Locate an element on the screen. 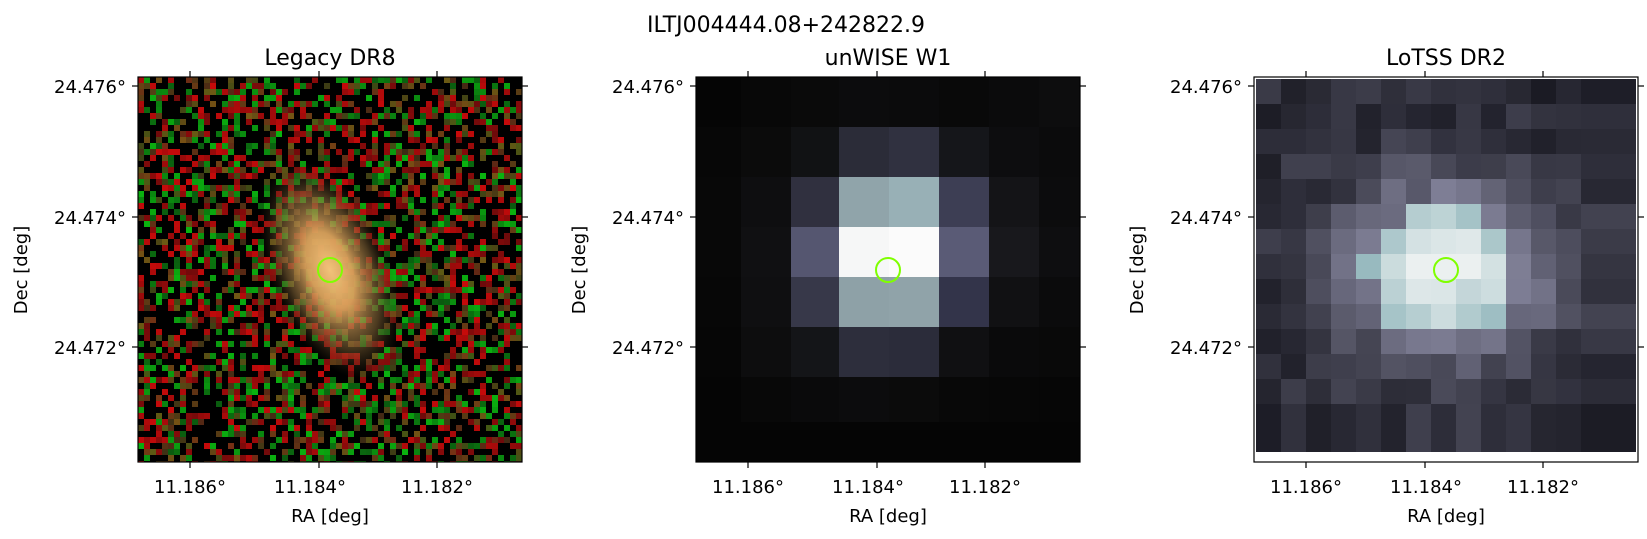  panel-title: unWISE W1 is located at coordinates (888, 58).